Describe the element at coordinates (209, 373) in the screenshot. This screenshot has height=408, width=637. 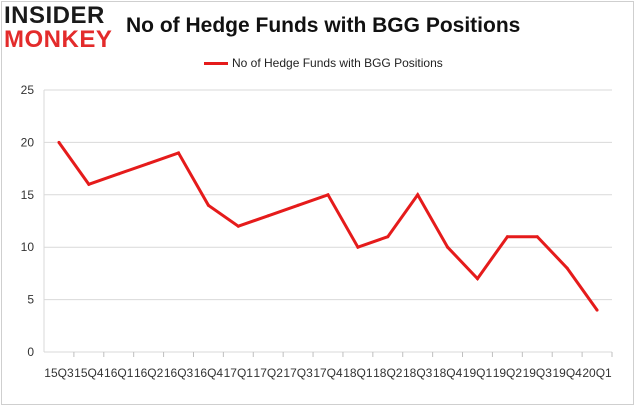
I see `x-tick-label: 16Q4` at that location.